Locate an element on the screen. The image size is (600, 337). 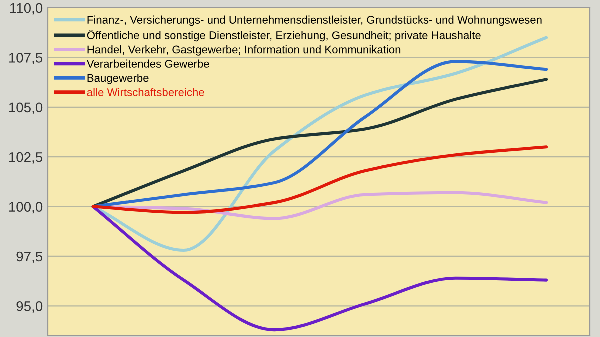
legend-label: alle Wirtschaftsbereiche is located at coordinates (145, 92).